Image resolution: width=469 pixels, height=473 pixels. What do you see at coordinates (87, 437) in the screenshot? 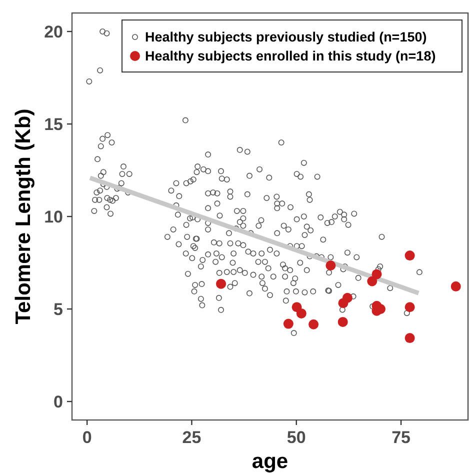
I see `x-tick-label: 0` at bounding box center [87, 437].